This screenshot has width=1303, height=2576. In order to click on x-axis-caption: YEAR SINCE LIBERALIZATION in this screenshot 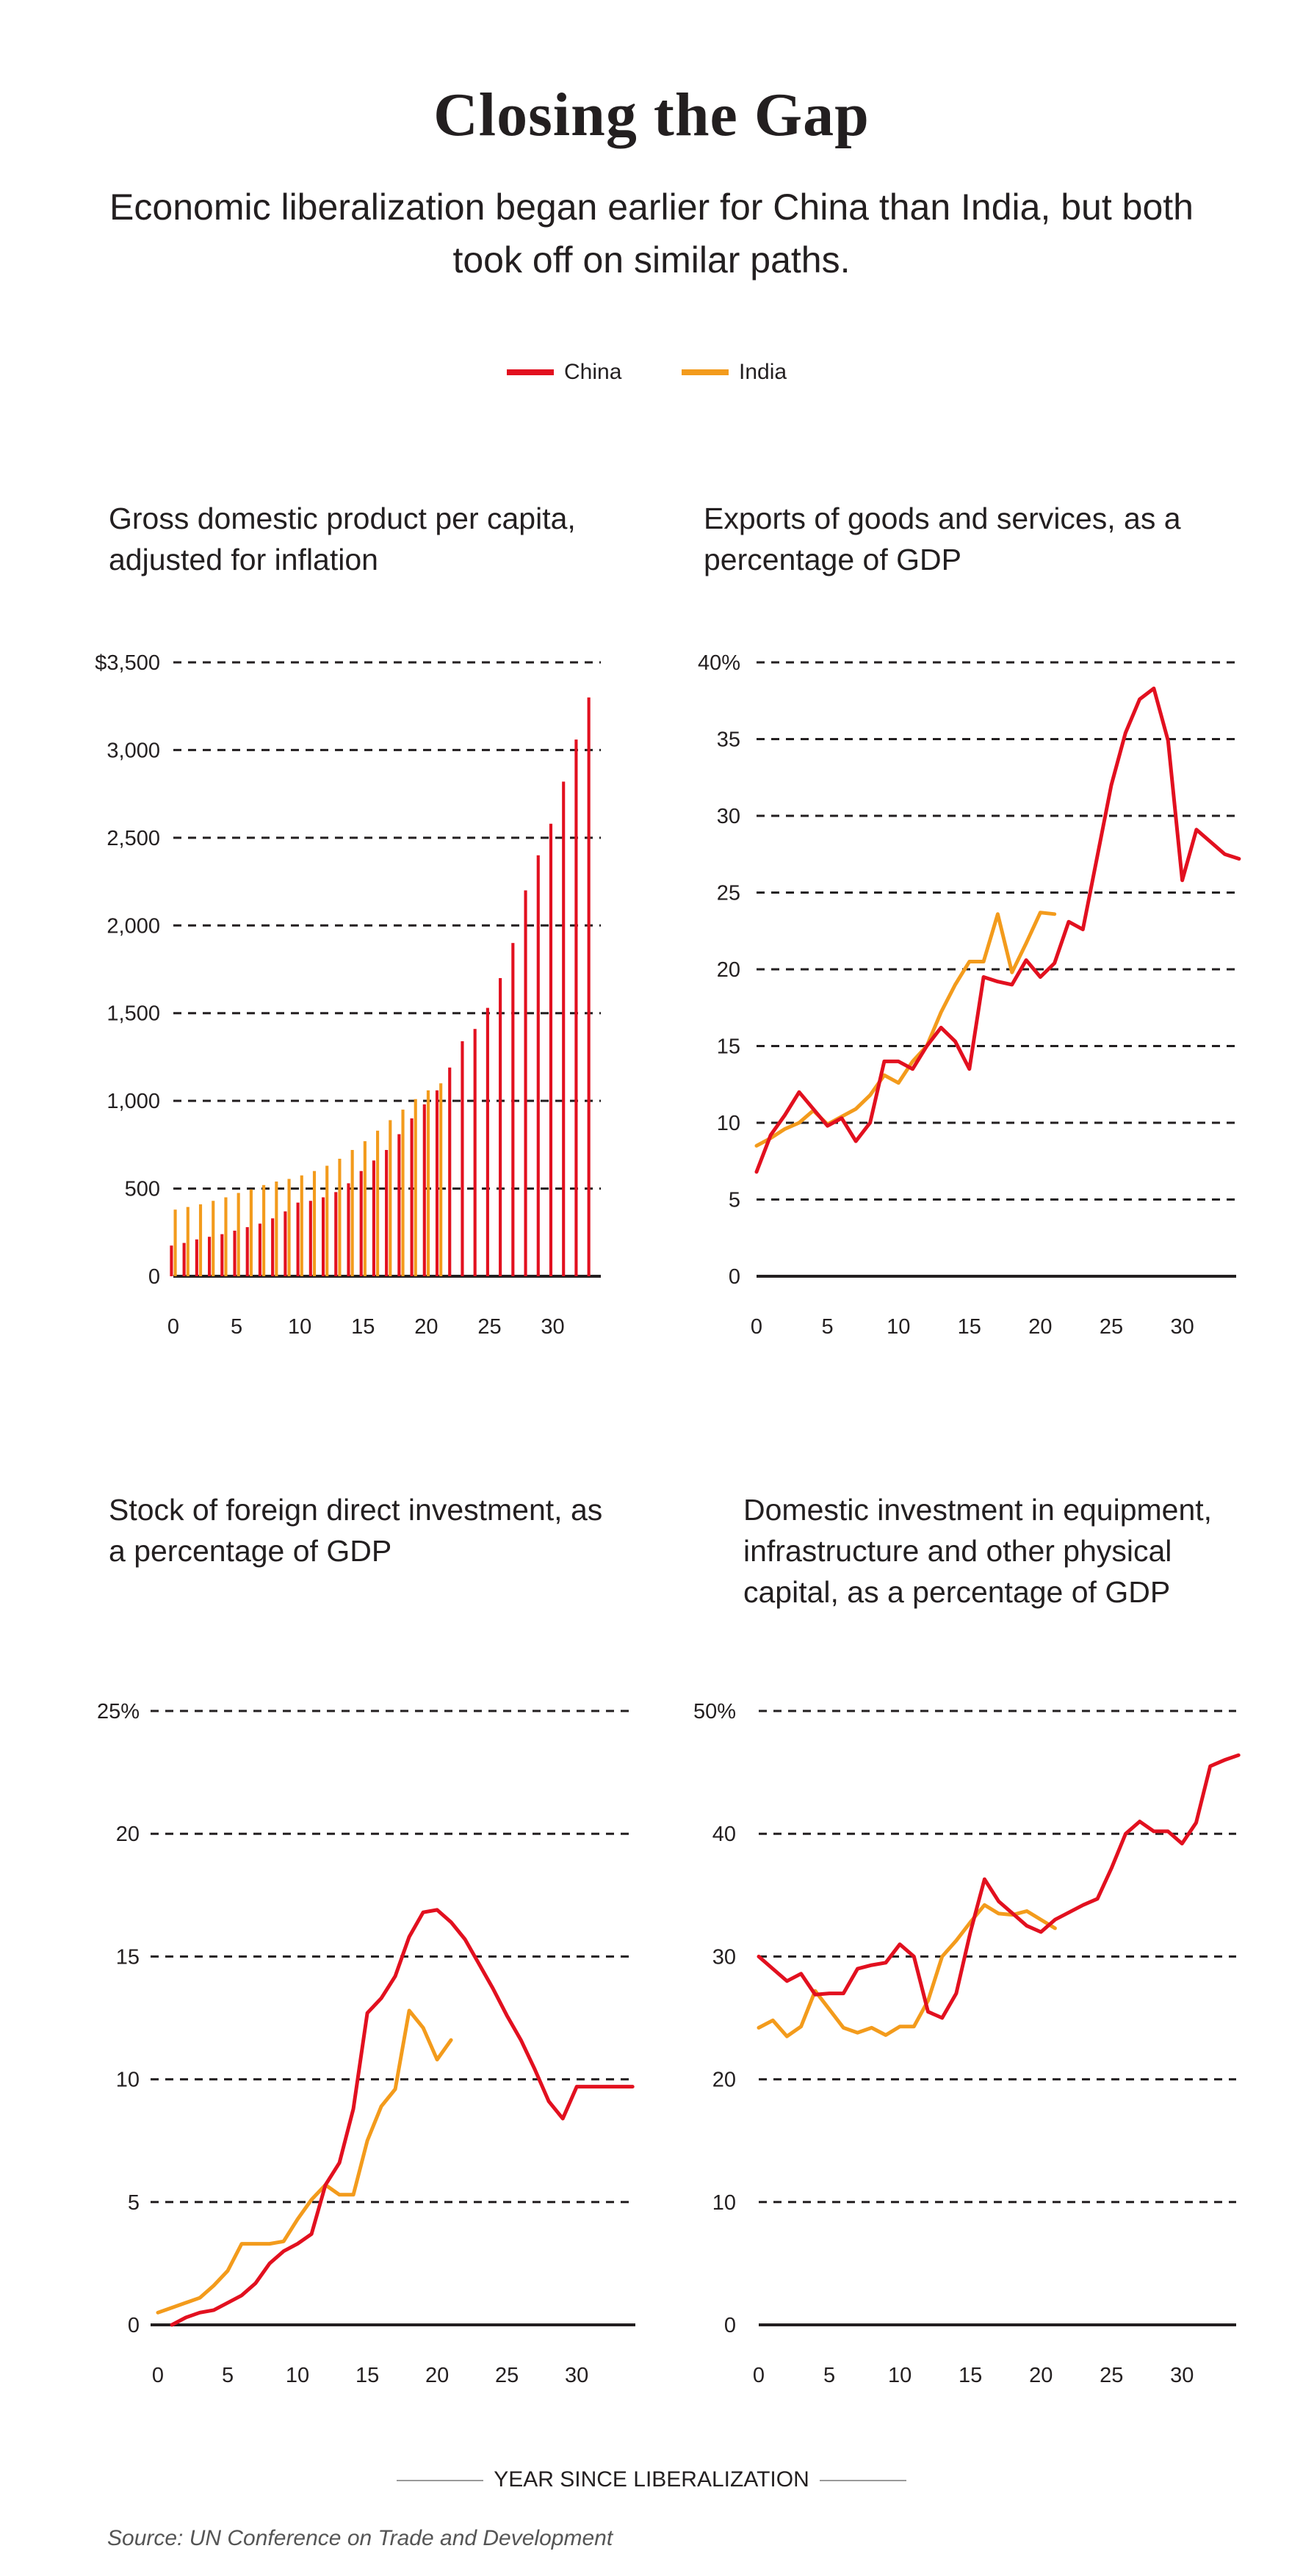, I will do `click(651, 2479)`.